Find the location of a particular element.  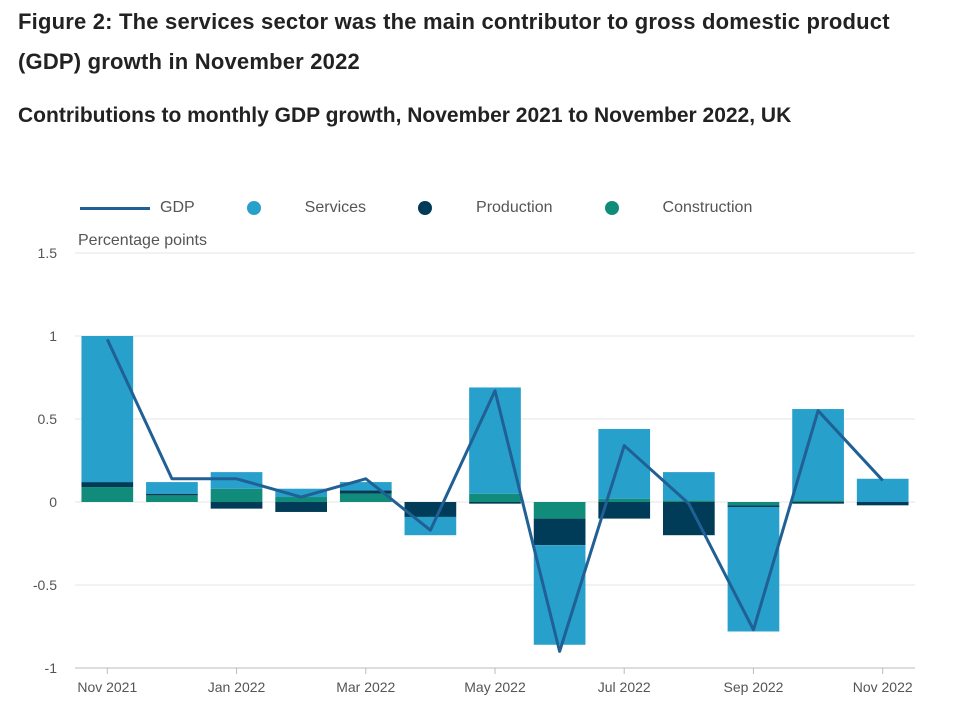

legend-label-production: Production is located at coordinates (514, 207).